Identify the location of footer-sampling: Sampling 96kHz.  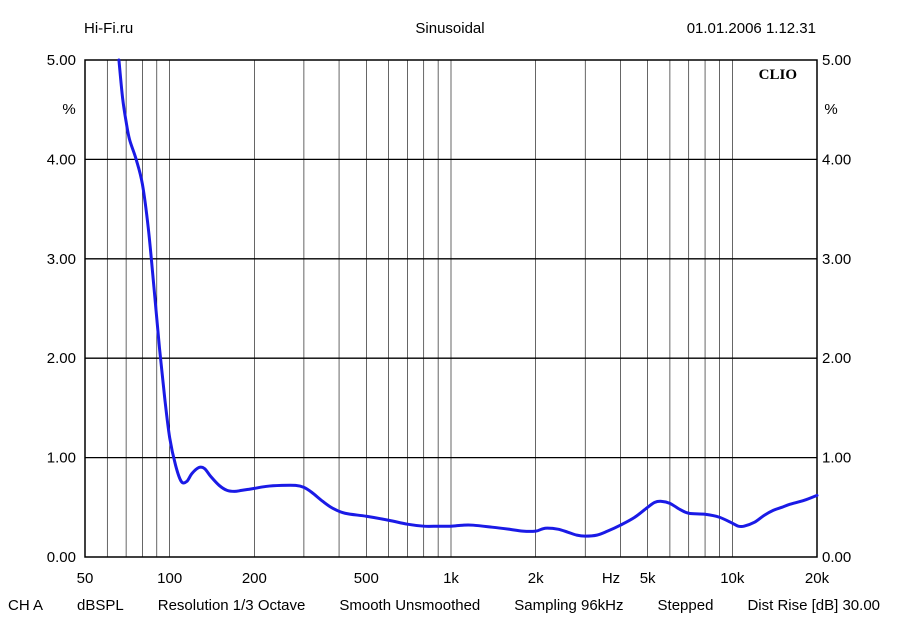
(569, 605).